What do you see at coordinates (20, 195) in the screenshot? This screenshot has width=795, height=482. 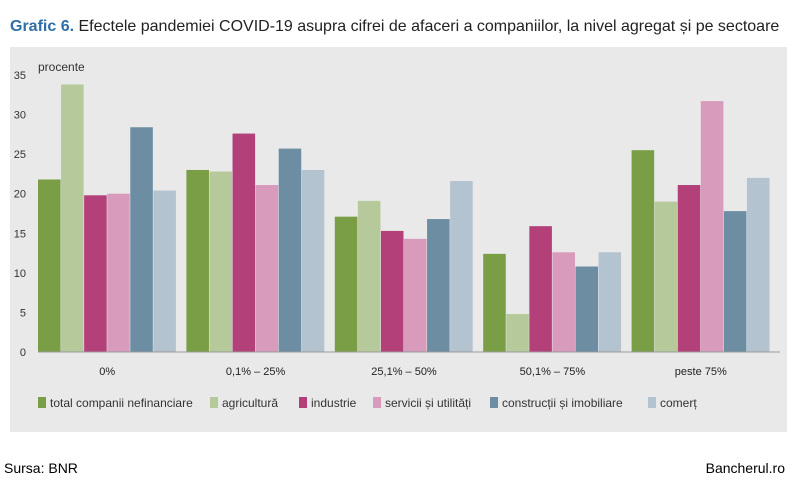 I see `y-tick-label-4: 20` at bounding box center [20, 195].